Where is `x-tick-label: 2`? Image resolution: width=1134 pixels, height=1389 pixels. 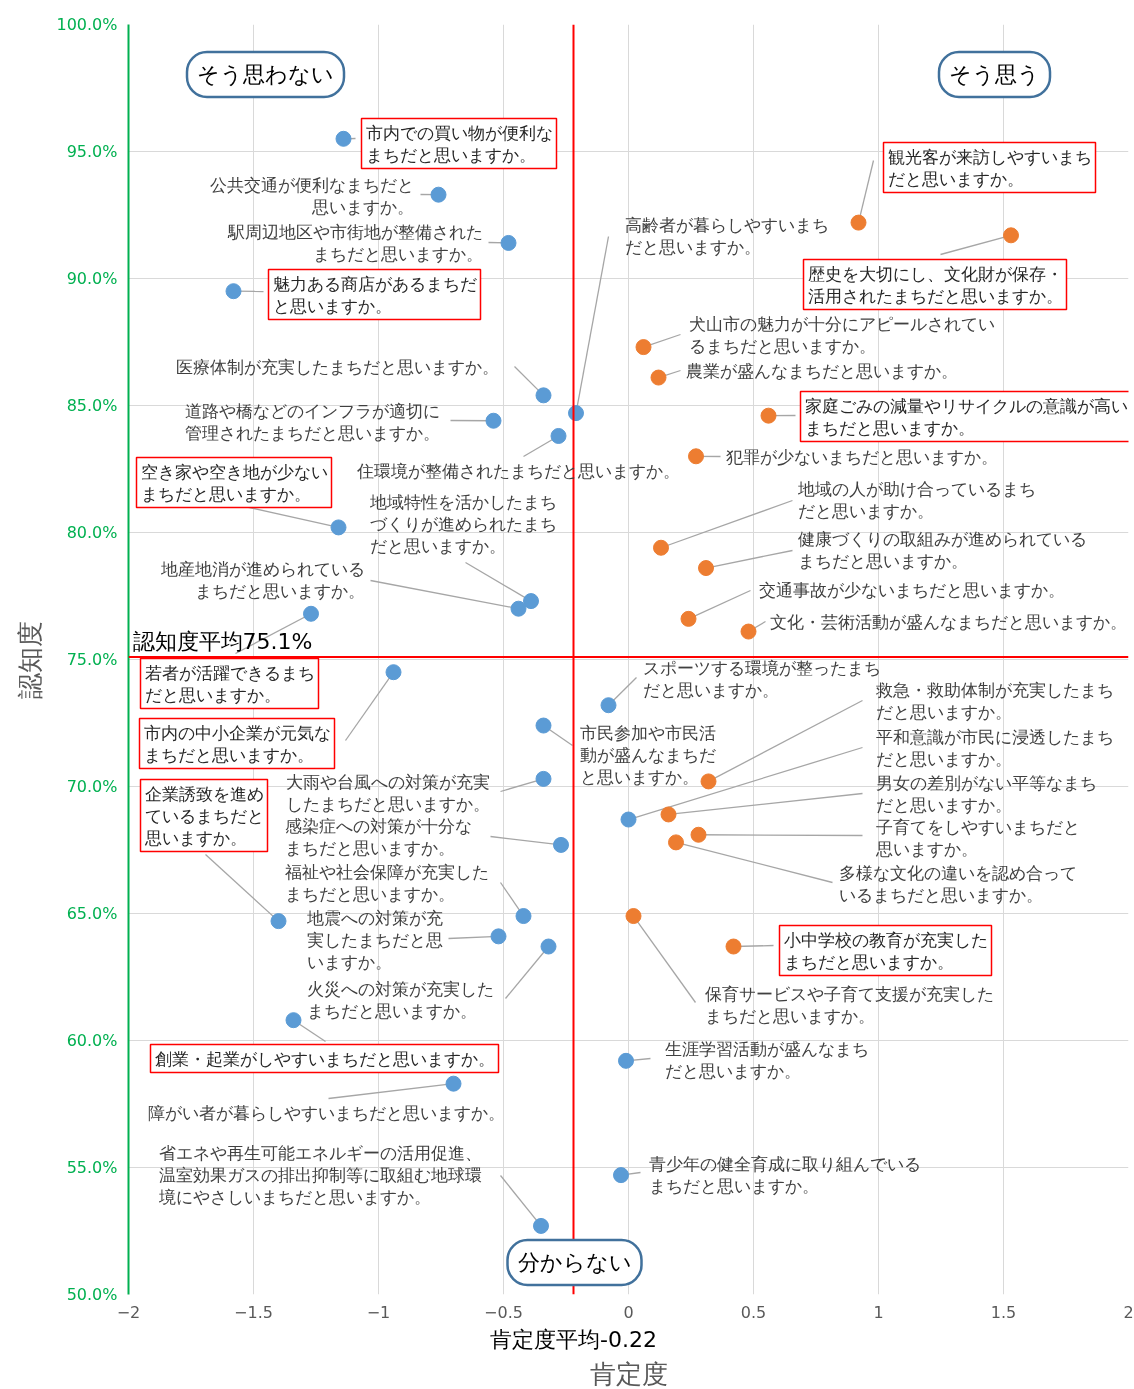 x-tick-label: 2 is located at coordinates (1128, 1312).